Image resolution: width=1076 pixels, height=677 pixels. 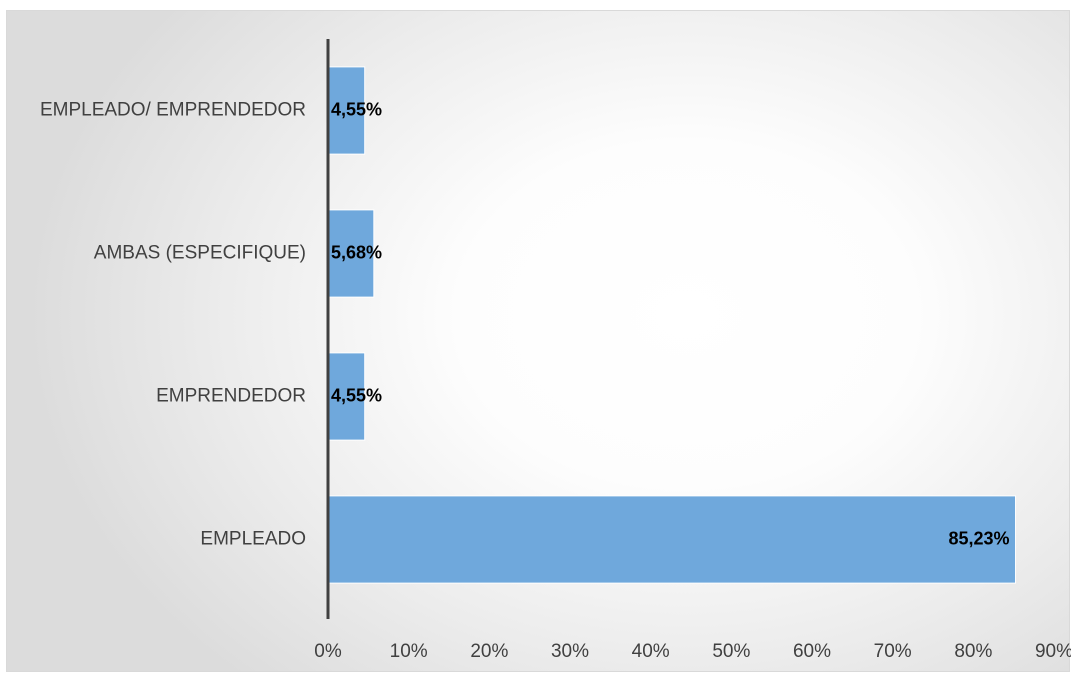 What do you see at coordinates (231, 396) in the screenshot?
I see `category-label: EMPRENDEDOR` at bounding box center [231, 396].